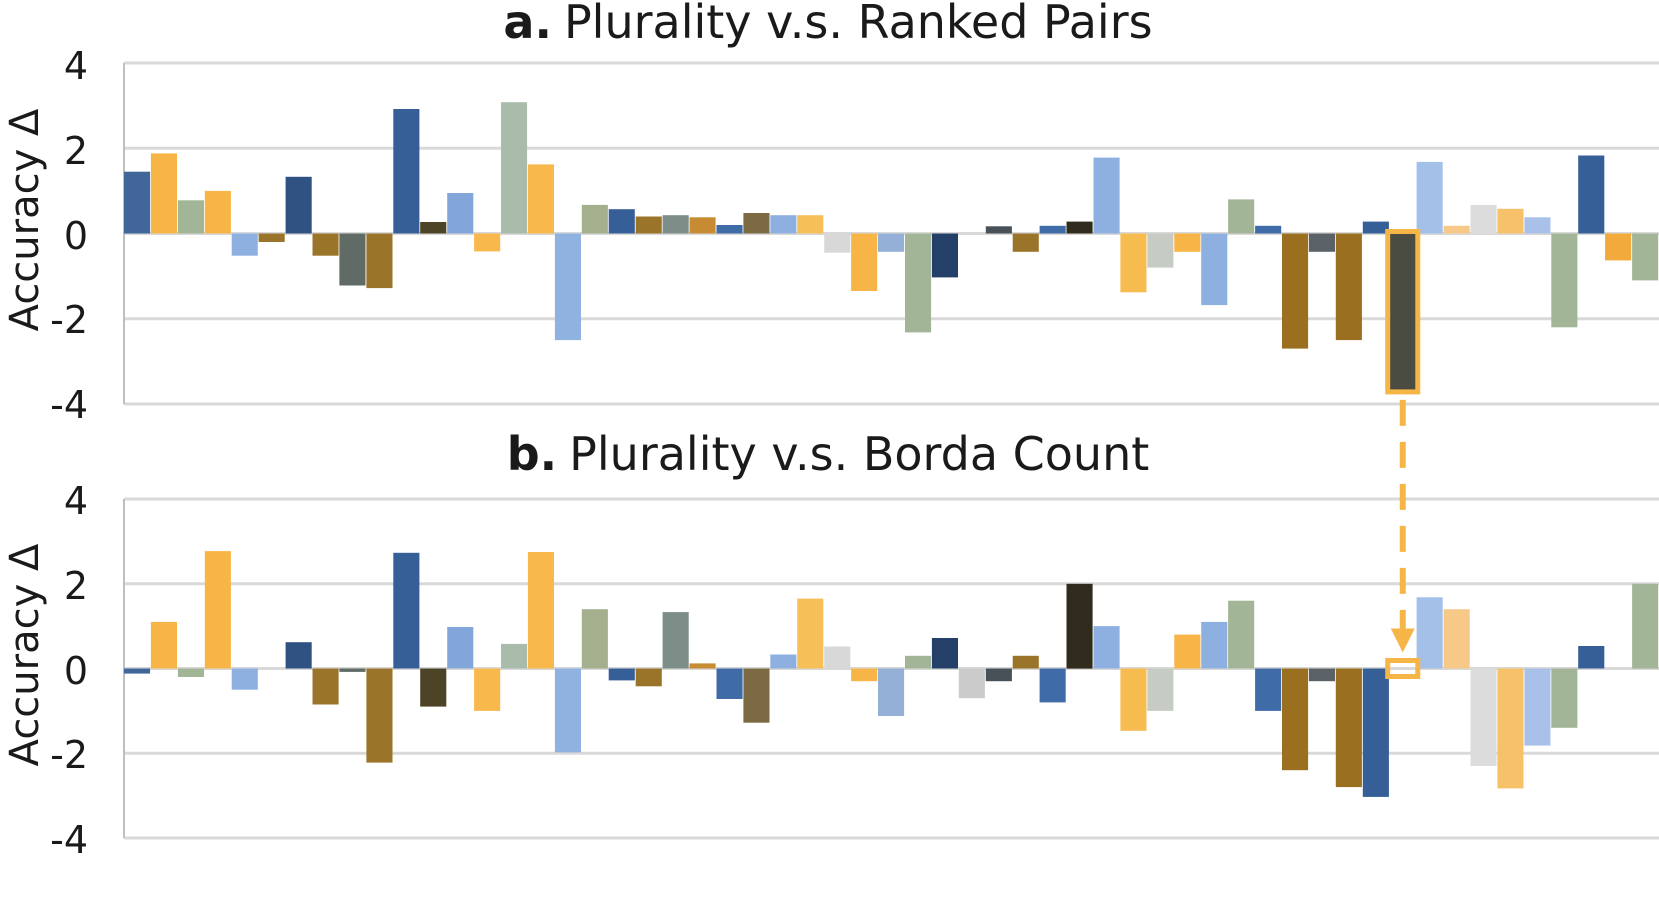 This screenshot has width=1659, height=903. What do you see at coordinates (1402, 640) in the screenshot?
I see `connector-arrowhead` at bounding box center [1402, 640].